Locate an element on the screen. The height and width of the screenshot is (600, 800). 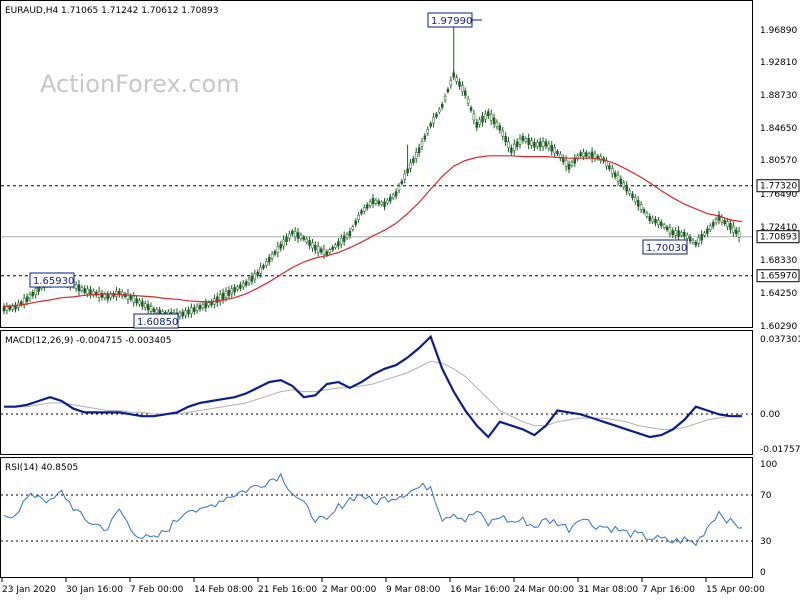
time-tick-label: 9 Mar 08:00 is located at coordinates (413, 590).